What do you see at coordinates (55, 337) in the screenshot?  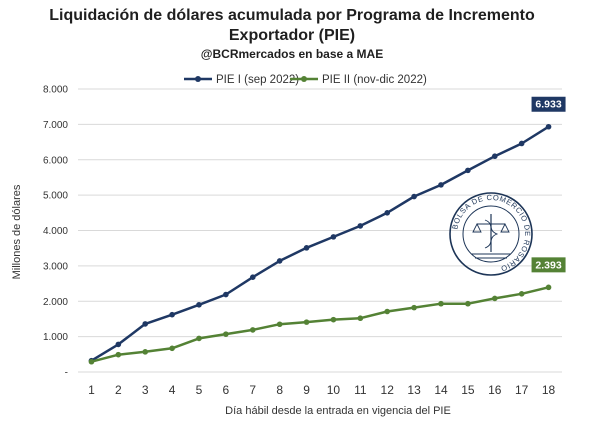 I see `y-tick-label: 1.000` at bounding box center [55, 337].